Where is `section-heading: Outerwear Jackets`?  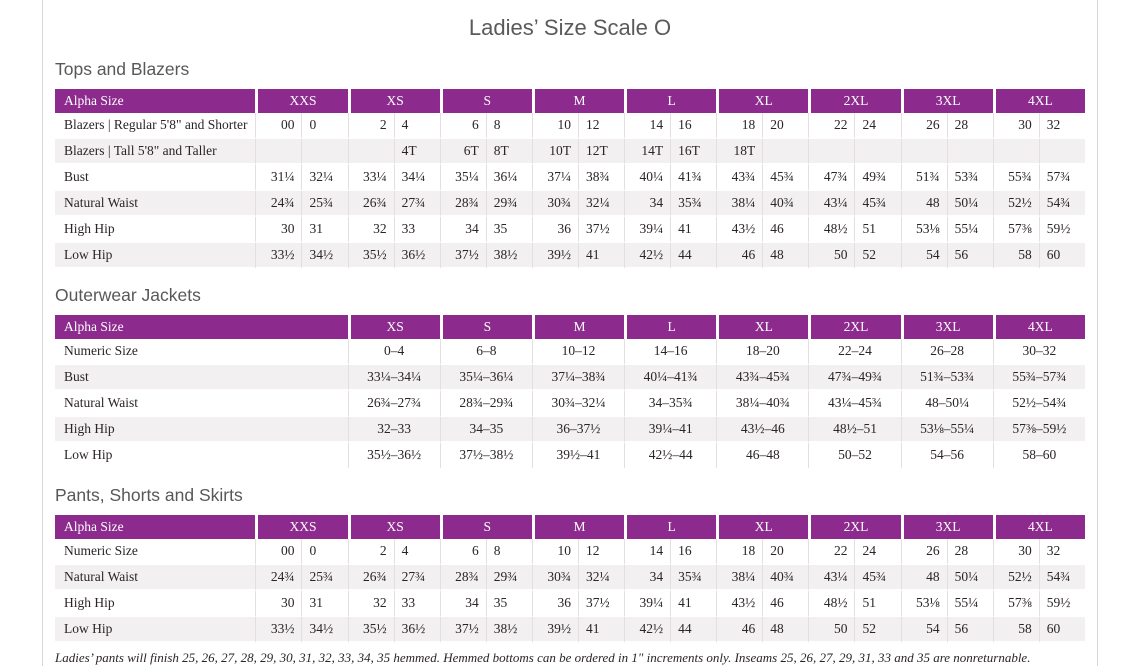
section-heading: Outerwear Jackets is located at coordinates (128, 295).